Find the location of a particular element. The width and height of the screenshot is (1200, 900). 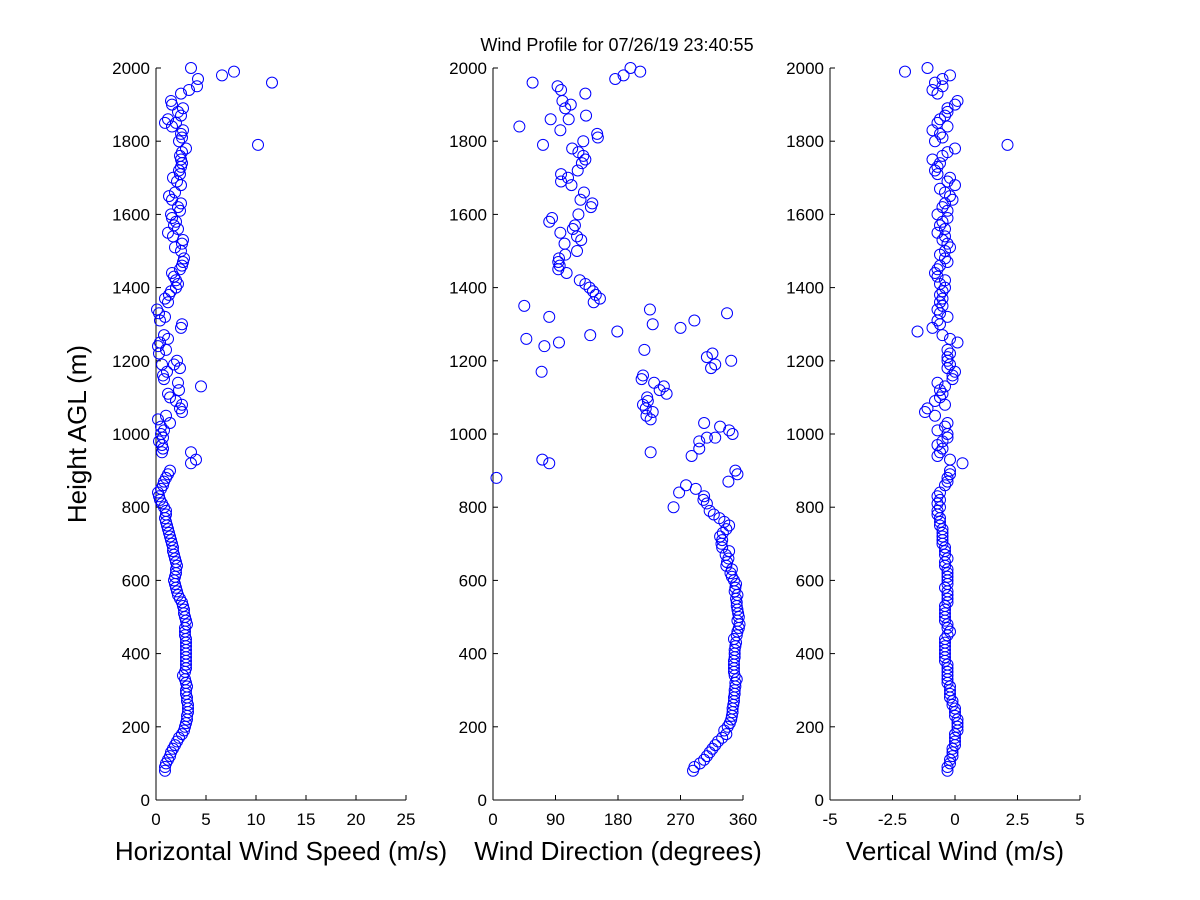

speed-x-tick-label: 0 is located at coordinates (155, 819).